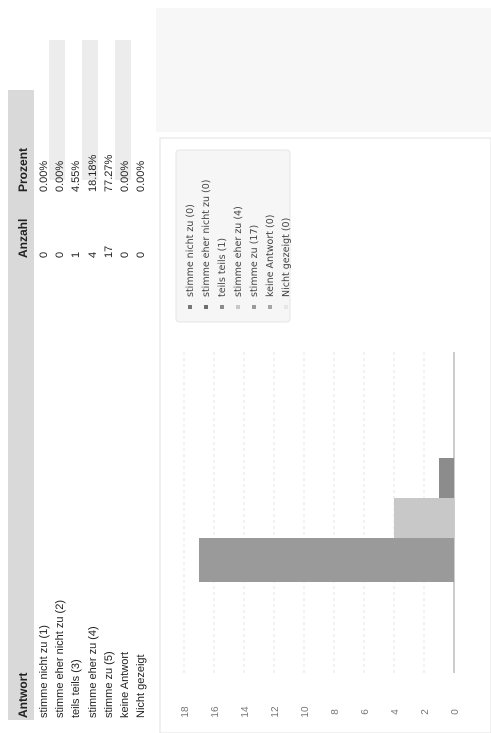 The image size is (491, 733). What do you see at coordinates (76, 255) in the screenshot?
I see `row-count: 1` at bounding box center [76, 255].